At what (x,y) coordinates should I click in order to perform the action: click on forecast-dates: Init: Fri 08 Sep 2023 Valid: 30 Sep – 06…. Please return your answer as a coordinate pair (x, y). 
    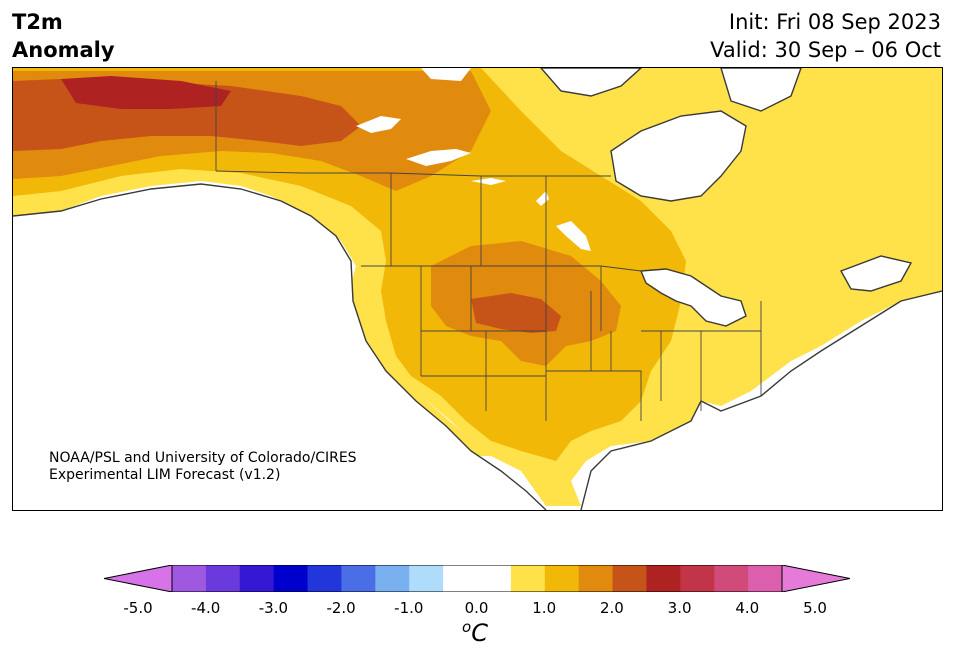
    Looking at the image, I should click on (825, 36).